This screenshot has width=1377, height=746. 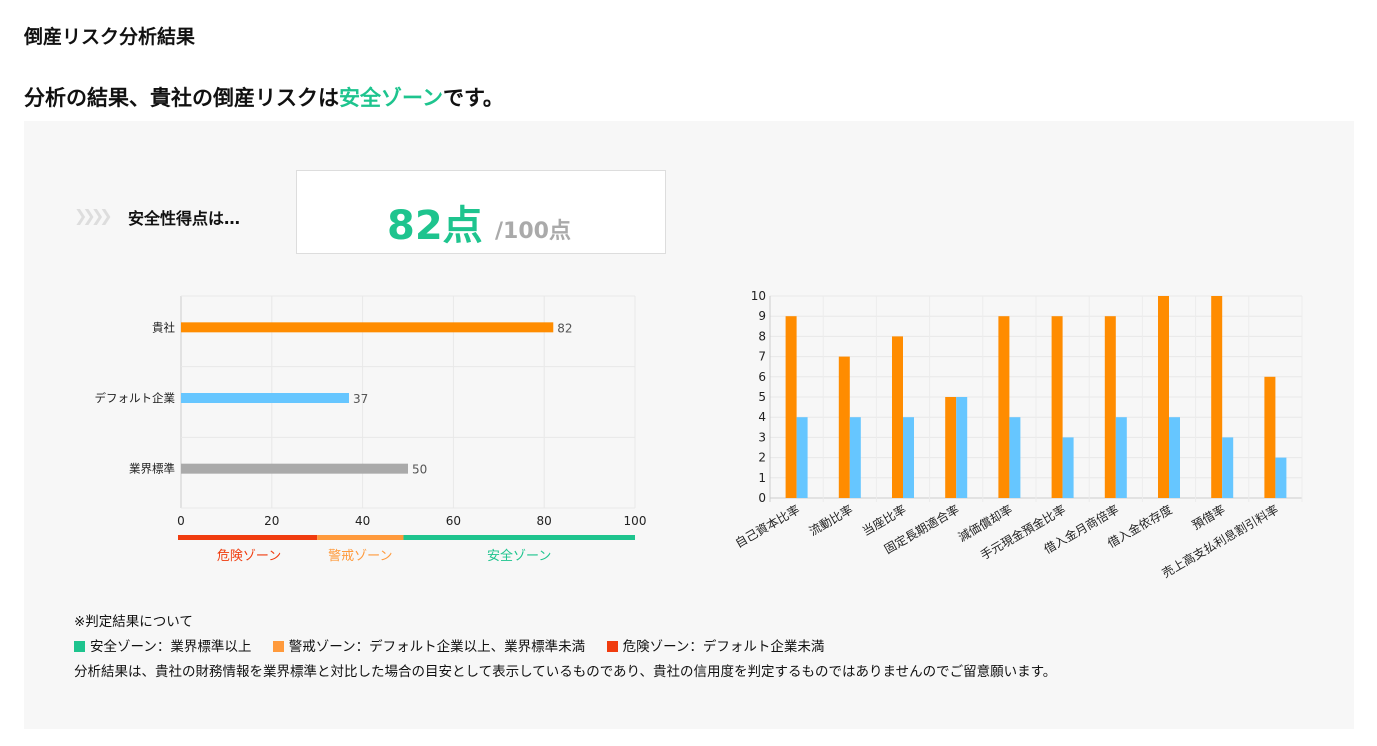 What do you see at coordinates (419, 470) in the screenshot?
I see `data-label: 50` at bounding box center [419, 470].